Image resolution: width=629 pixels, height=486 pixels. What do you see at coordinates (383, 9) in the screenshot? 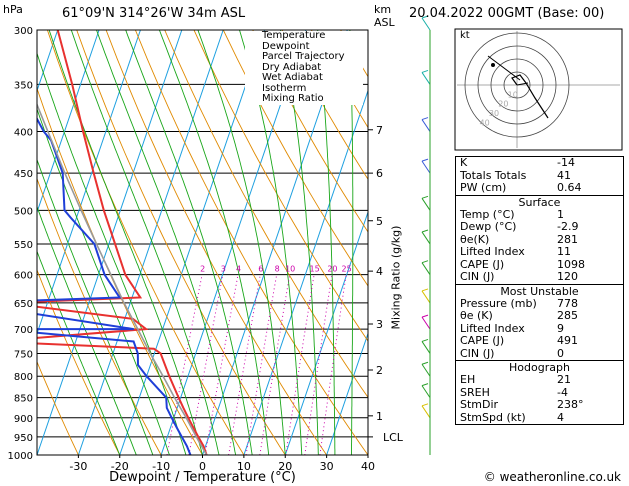
I see `km-label: km` at bounding box center [383, 9].